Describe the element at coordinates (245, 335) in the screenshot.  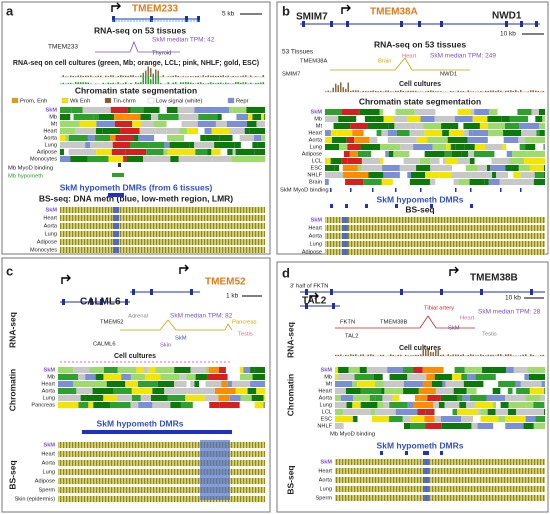
I see `label: Testis` at that location.